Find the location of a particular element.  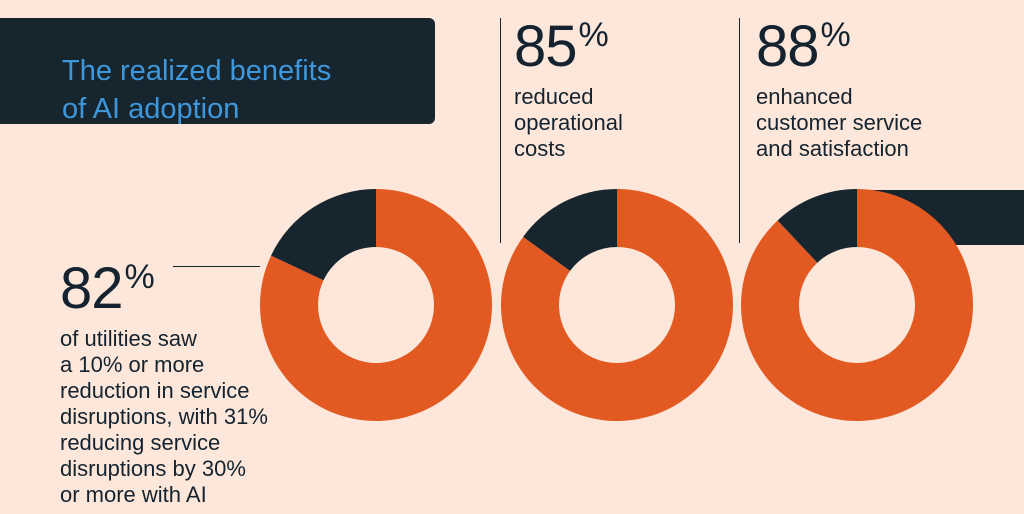

stat-number: 85 is located at coordinates (546, 46).